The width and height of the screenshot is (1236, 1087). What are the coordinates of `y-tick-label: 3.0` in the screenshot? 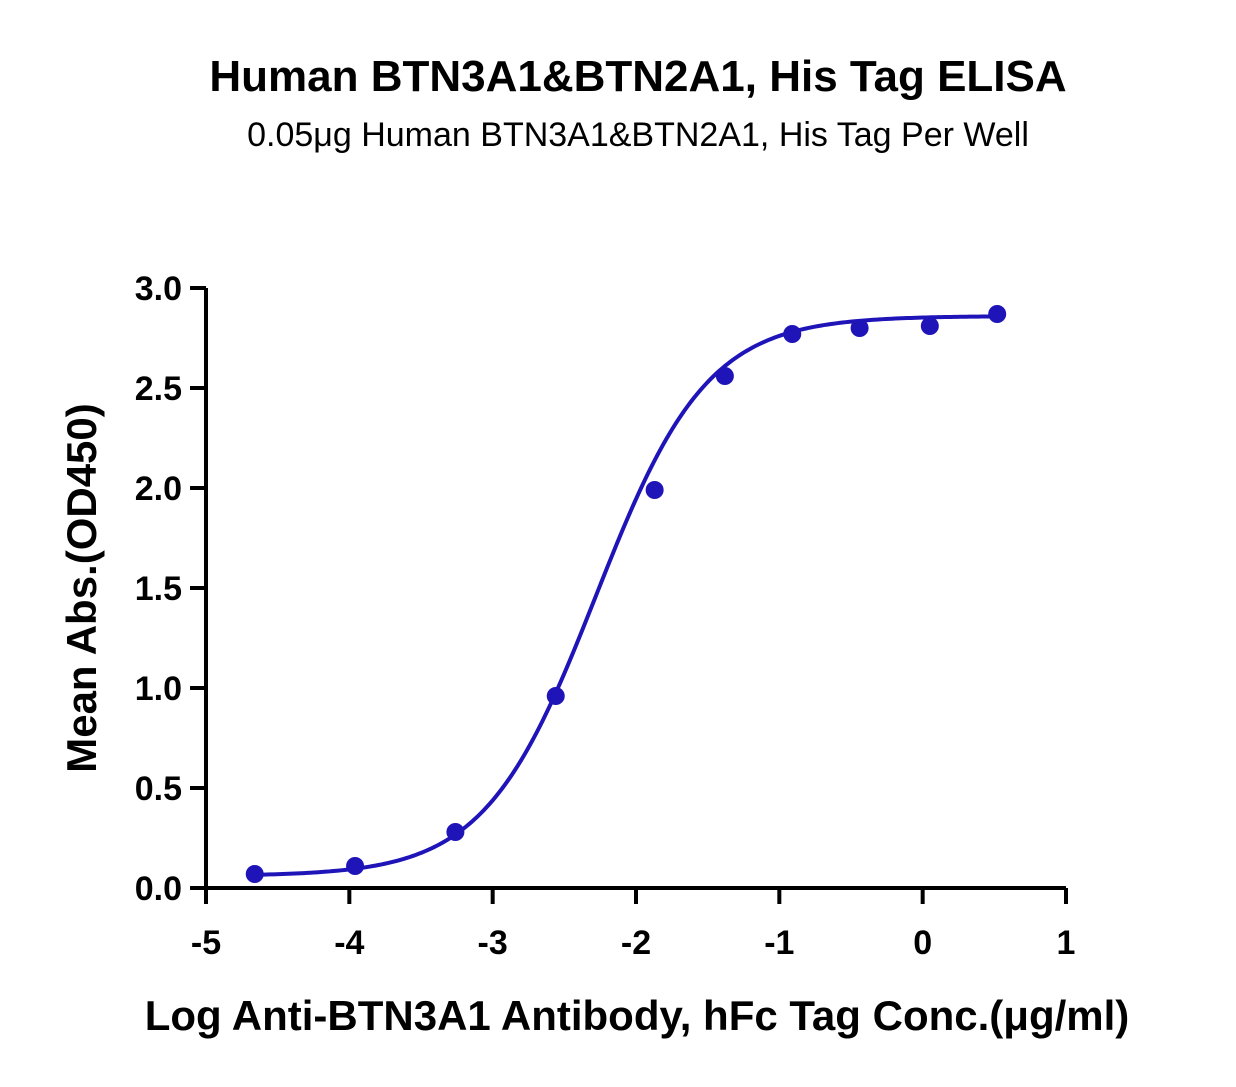 It's located at (158, 289).